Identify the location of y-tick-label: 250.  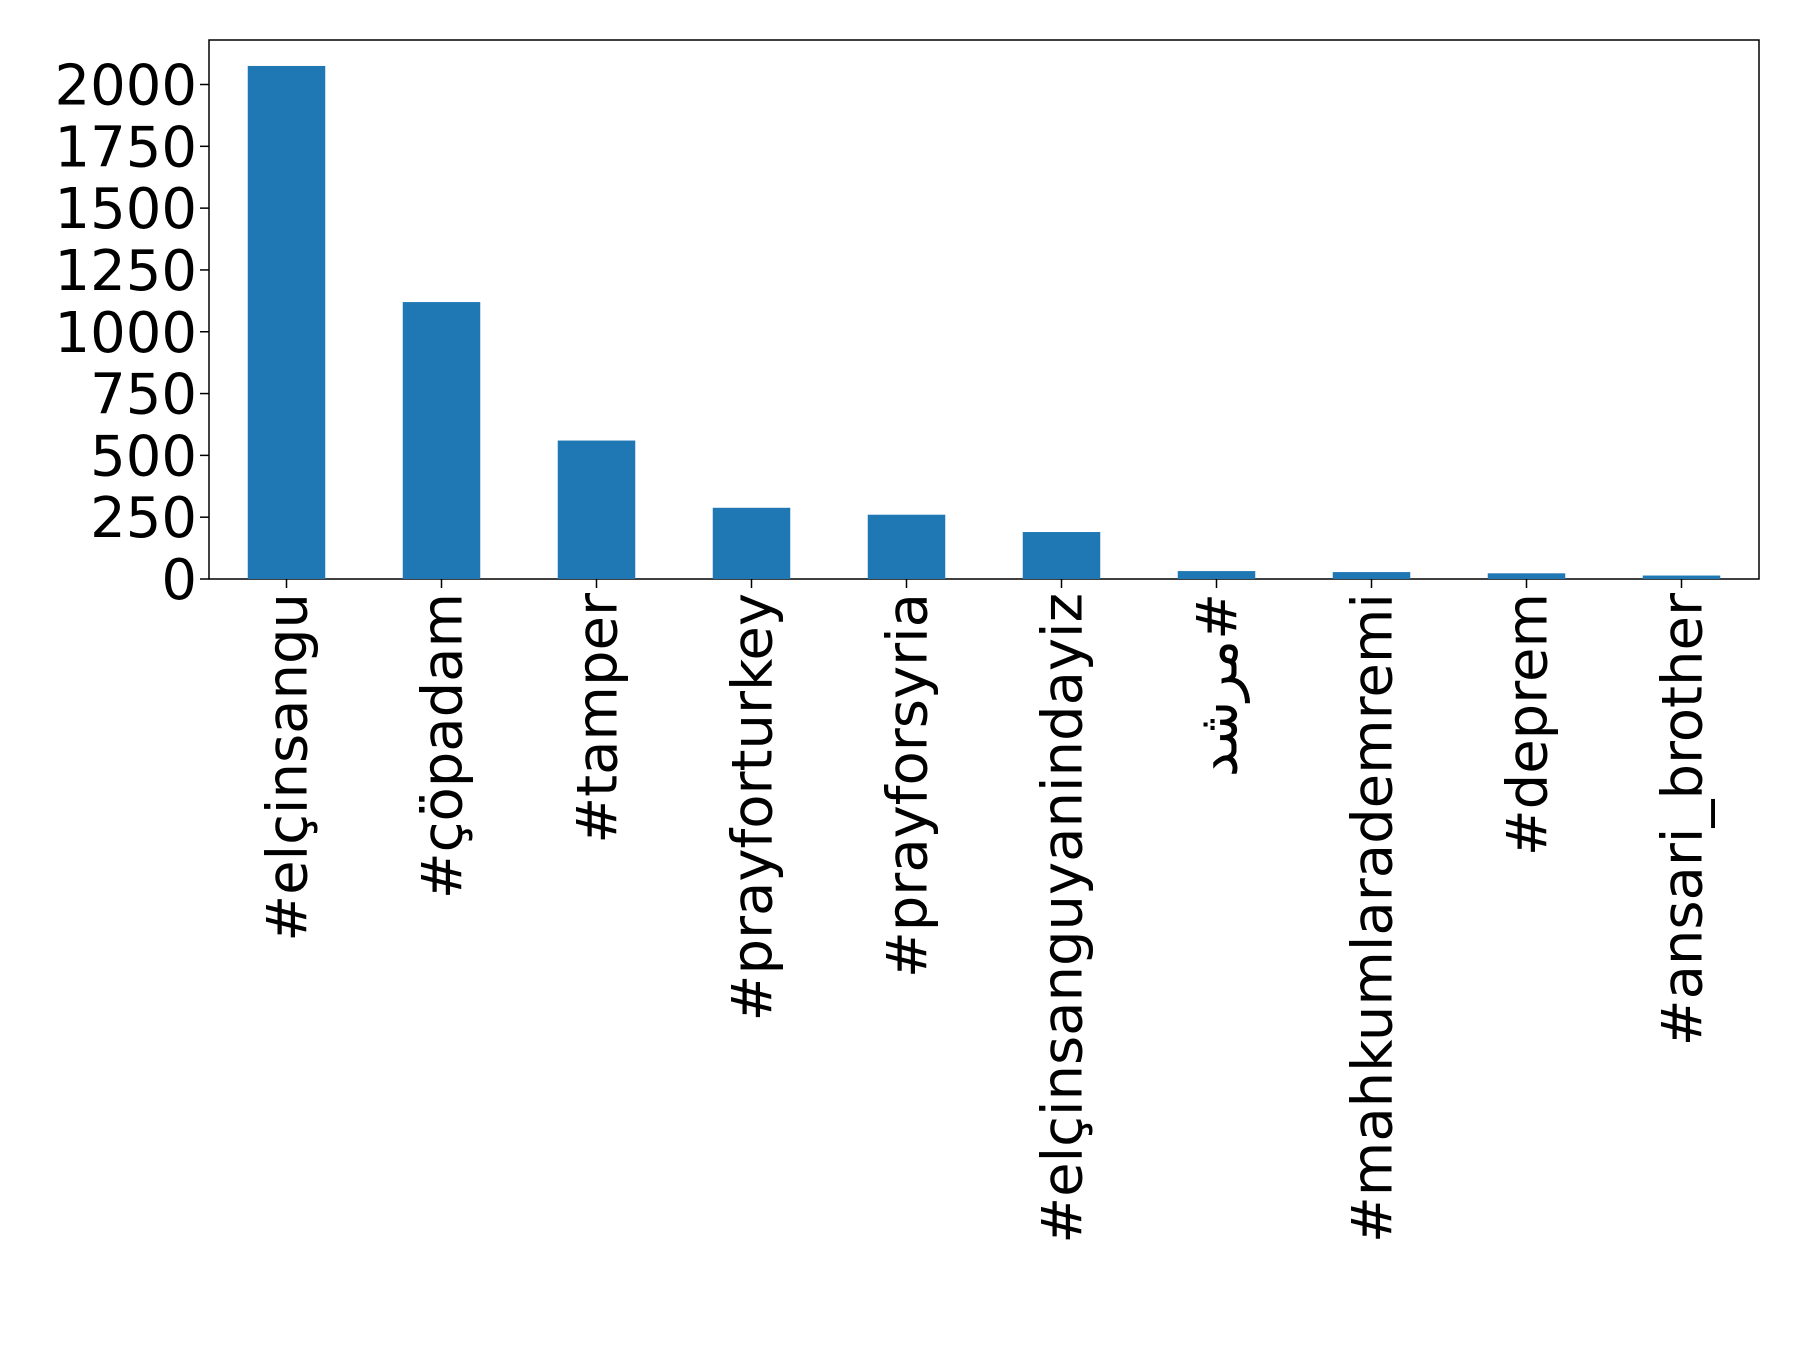
(143, 518).